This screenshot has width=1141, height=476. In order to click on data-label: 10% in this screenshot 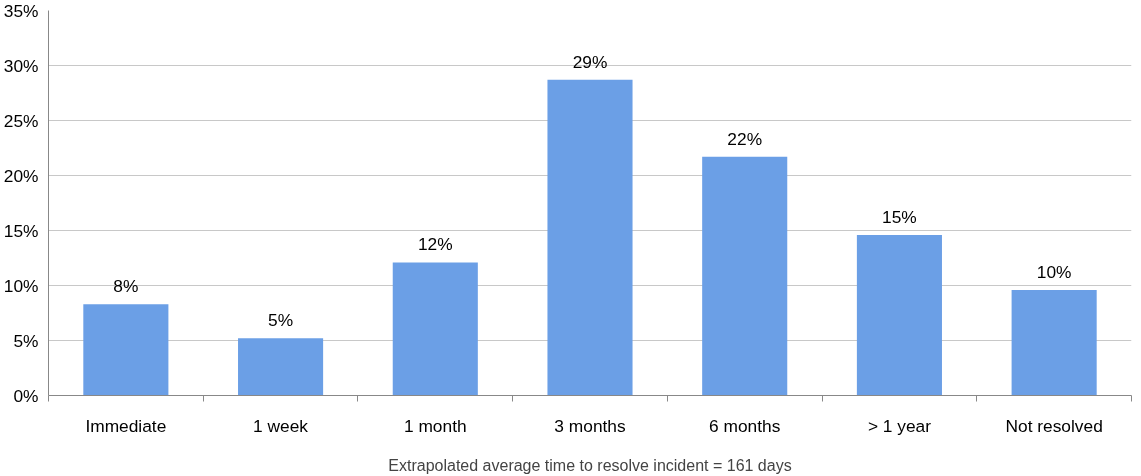, I will do `click(1054, 271)`.